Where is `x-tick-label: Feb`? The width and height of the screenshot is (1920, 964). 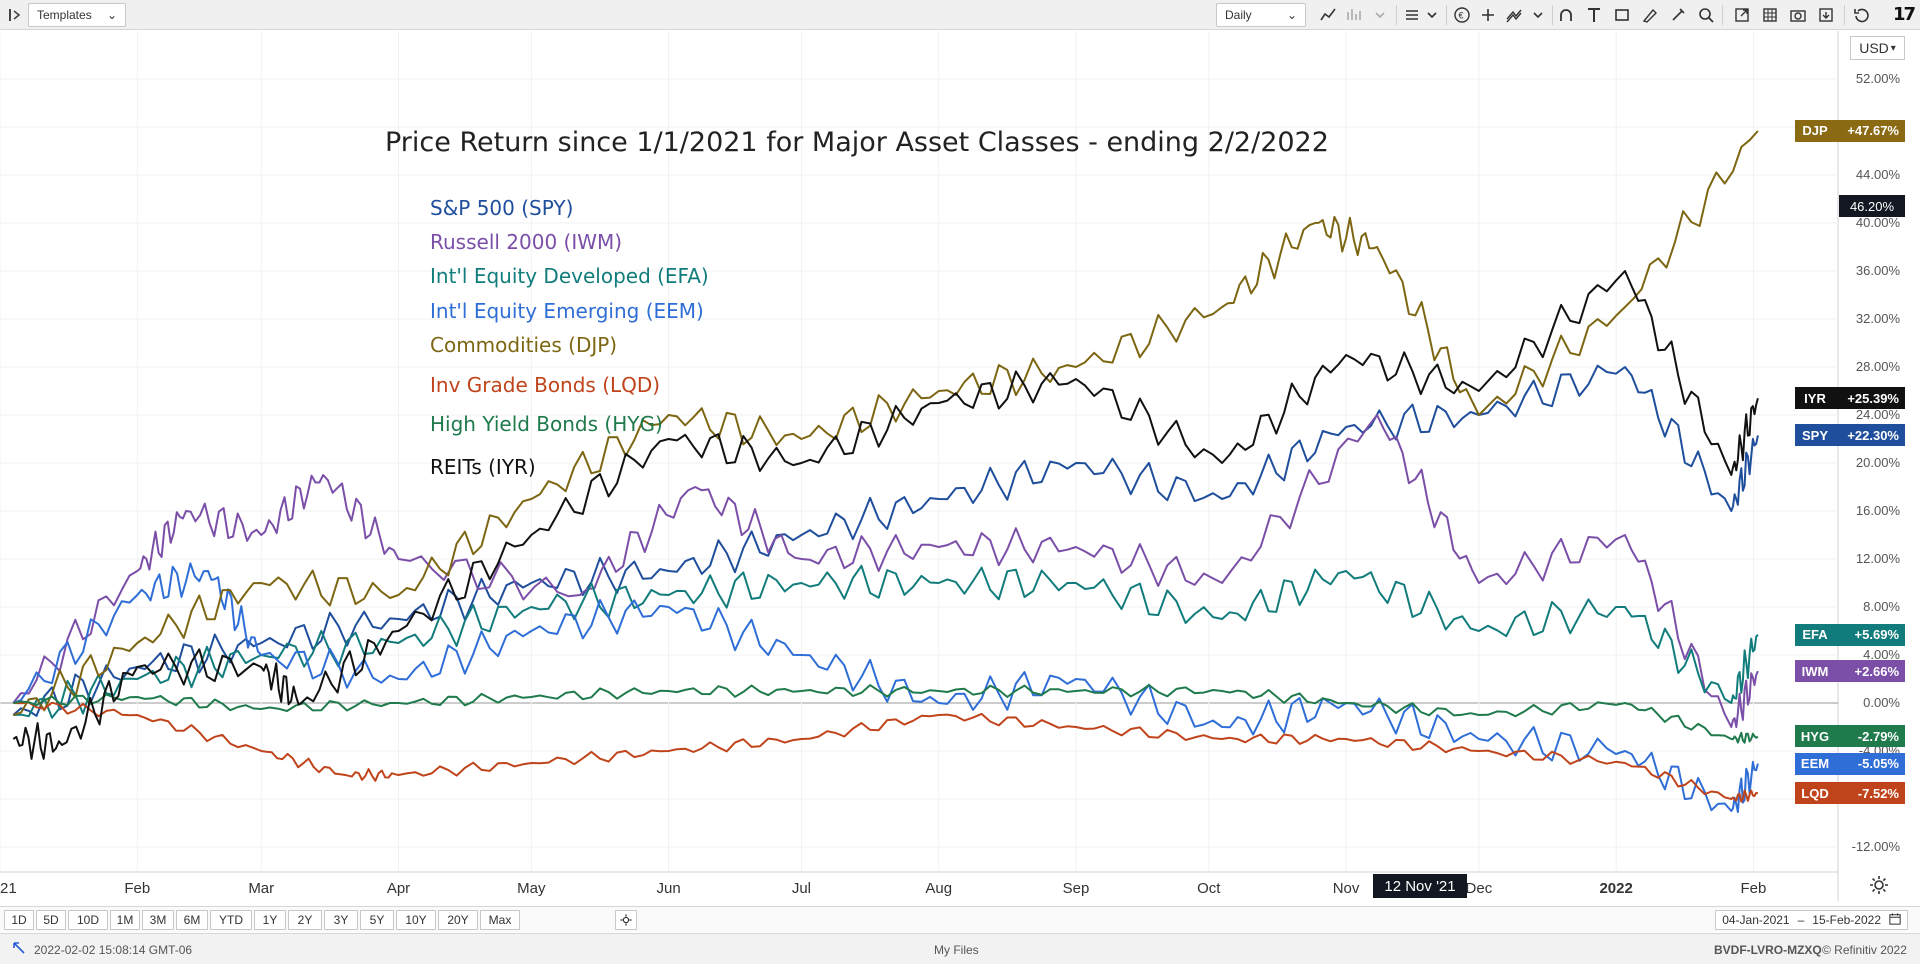 x-tick-label: Feb is located at coordinates (1754, 888).